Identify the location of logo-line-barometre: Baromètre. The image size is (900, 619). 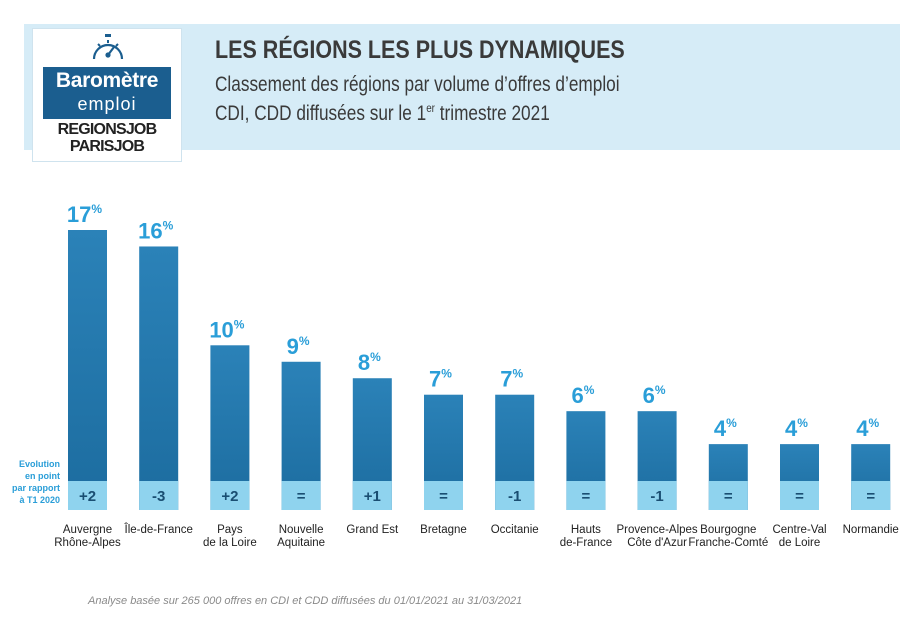
(107, 80).